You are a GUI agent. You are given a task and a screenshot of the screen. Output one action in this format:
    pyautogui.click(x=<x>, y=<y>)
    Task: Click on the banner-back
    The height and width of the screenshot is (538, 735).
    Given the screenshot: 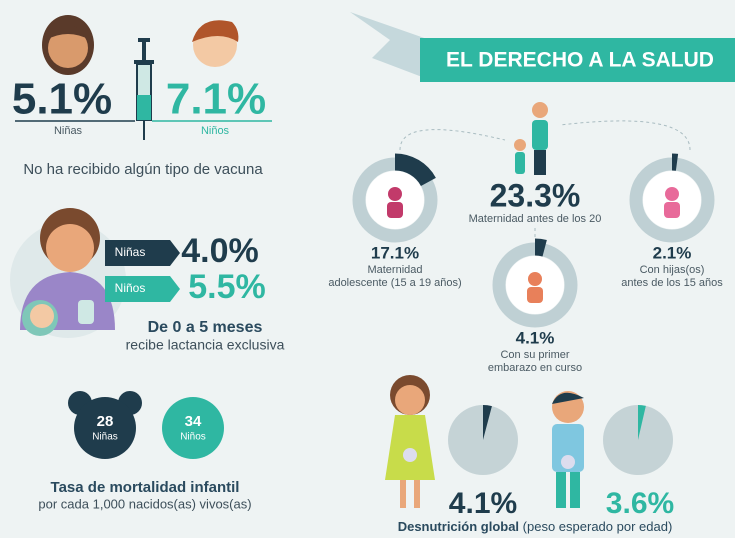 What is the action you would take?
    pyautogui.click(x=390, y=46)
    